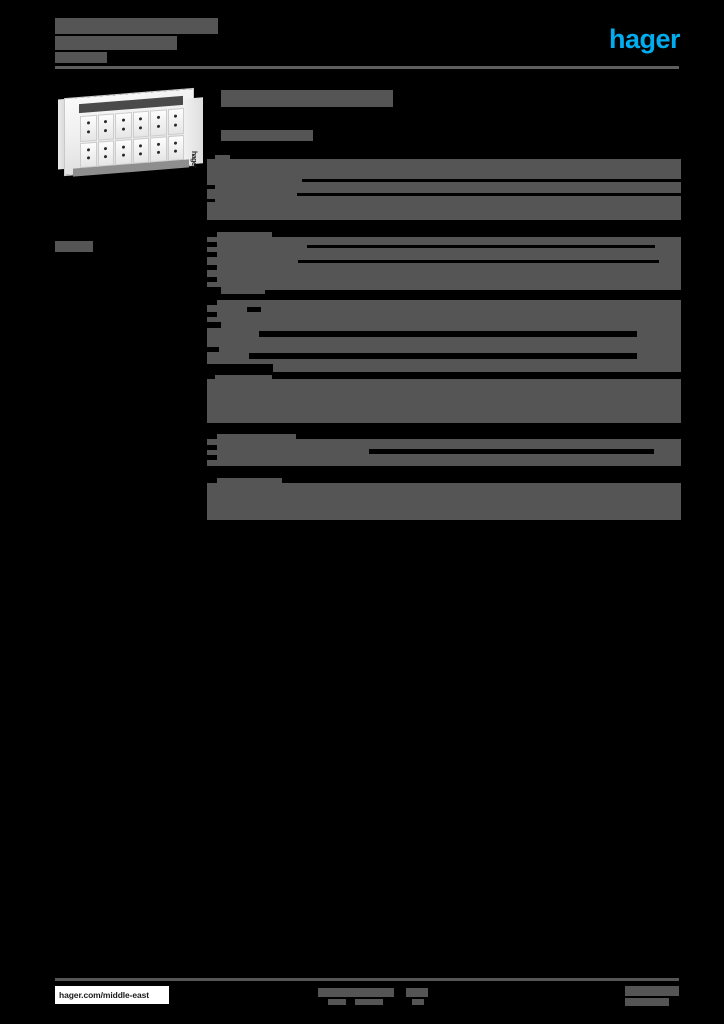 The width and height of the screenshot is (724, 1024). I want to click on footer-url-link: hager.com/middle-east, so click(112, 995).